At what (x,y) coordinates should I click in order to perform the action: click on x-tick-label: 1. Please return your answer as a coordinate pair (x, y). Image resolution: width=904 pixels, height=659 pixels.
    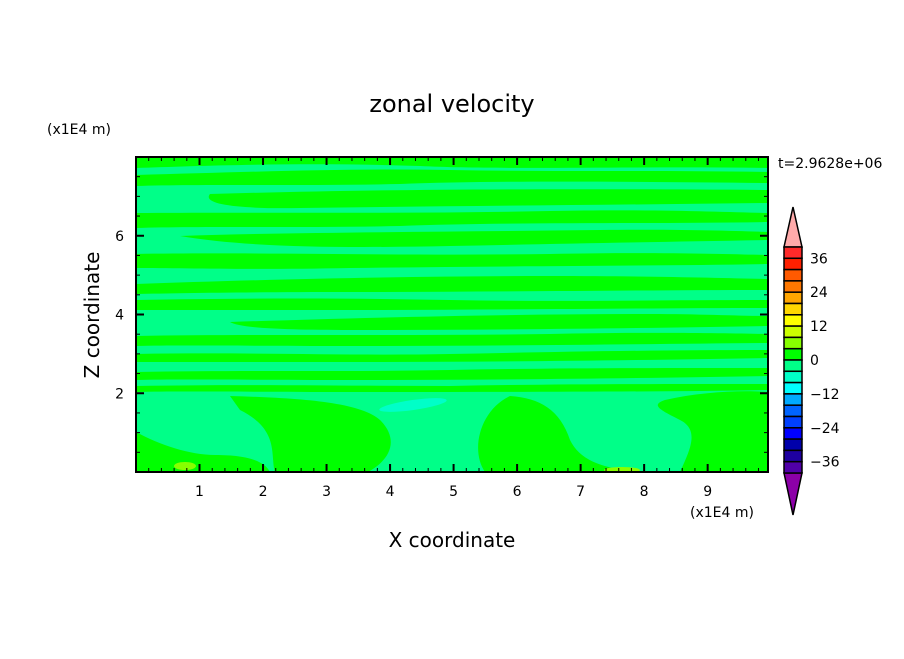
    Looking at the image, I should click on (199, 492).